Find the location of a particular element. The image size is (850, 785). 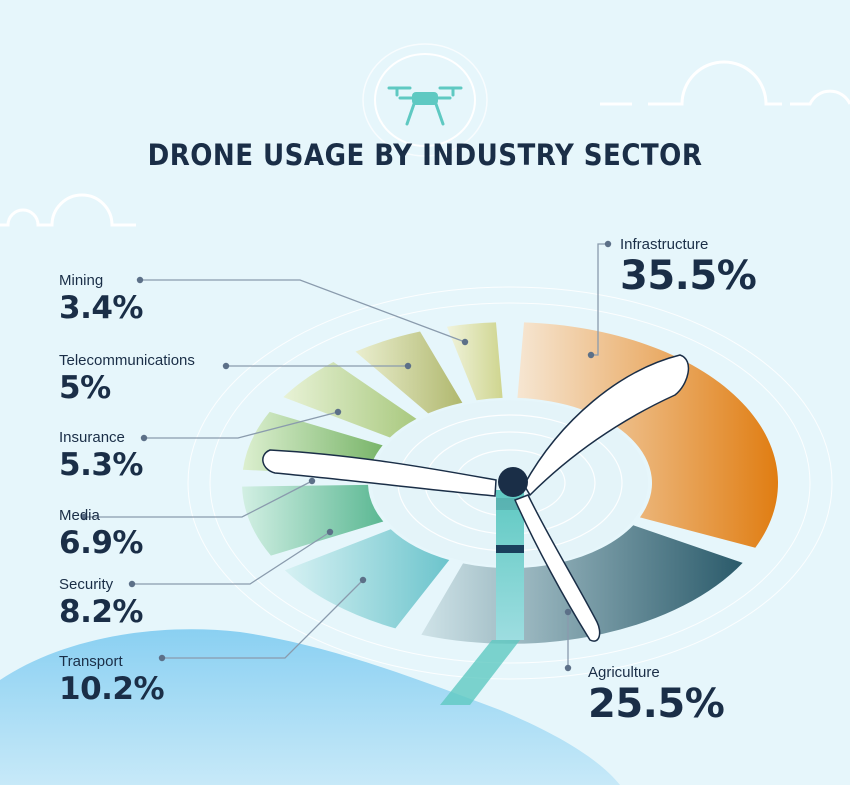

label-media: Media 6.9% is located at coordinates (101, 534).